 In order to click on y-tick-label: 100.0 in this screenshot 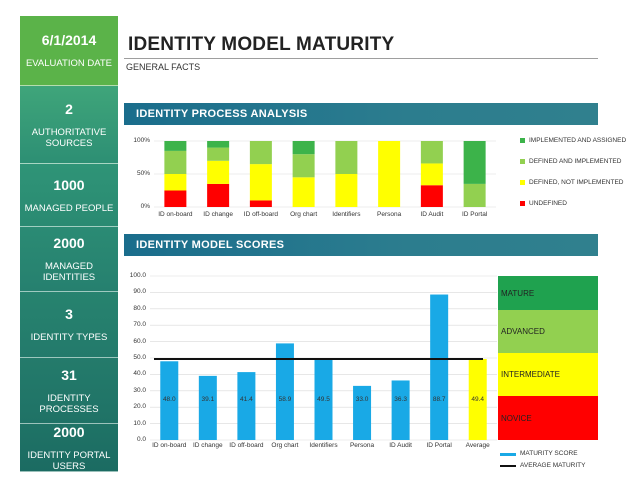, I will do `click(137, 275)`.